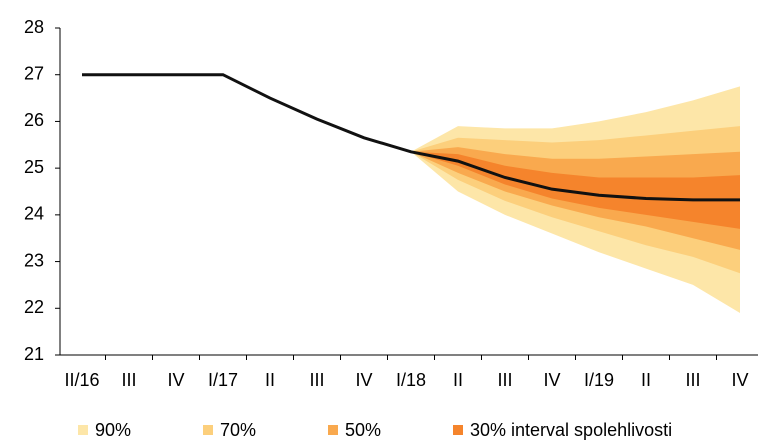 This screenshot has height=446, width=758. What do you see at coordinates (34, 307) in the screenshot?
I see `y-tick-label: 22` at bounding box center [34, 307].